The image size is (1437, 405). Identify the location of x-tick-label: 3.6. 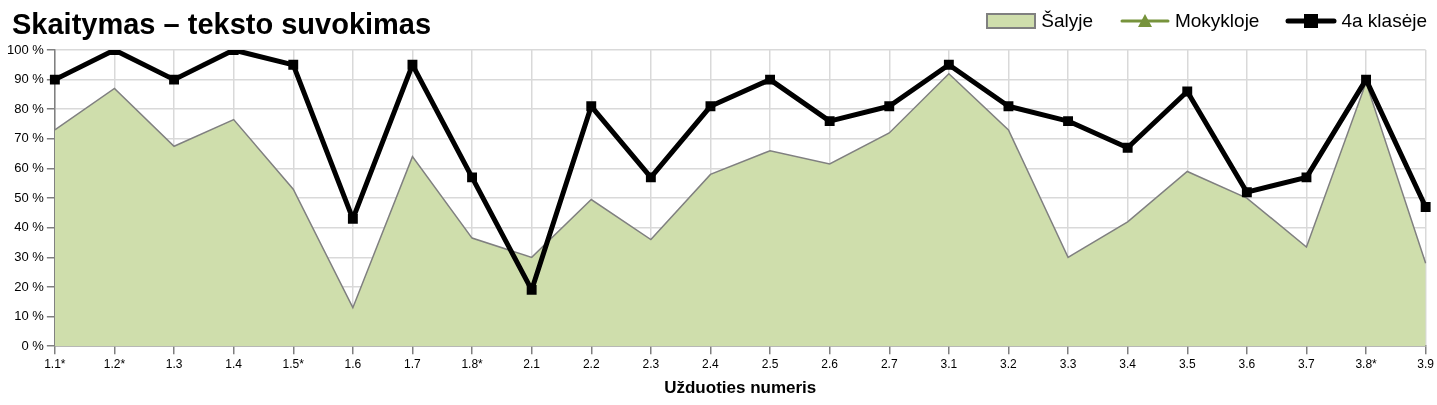
(1247, 363).